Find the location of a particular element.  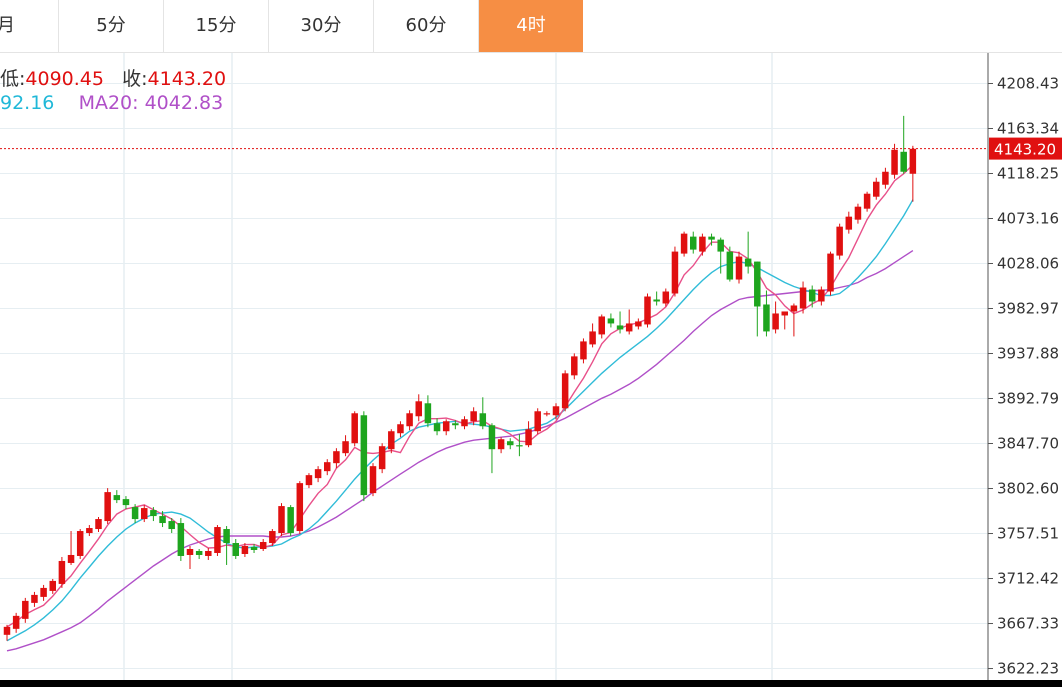

close-label: 收: is located at coordinates (135, 79).